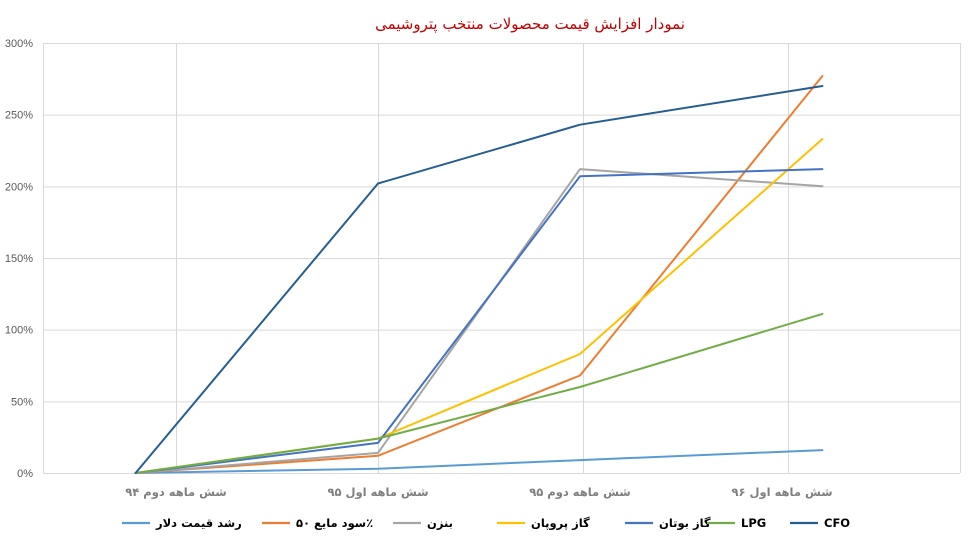 The image size is (970, 552). I want to click on legend-label: گاز پروپان, so click(560, 523).